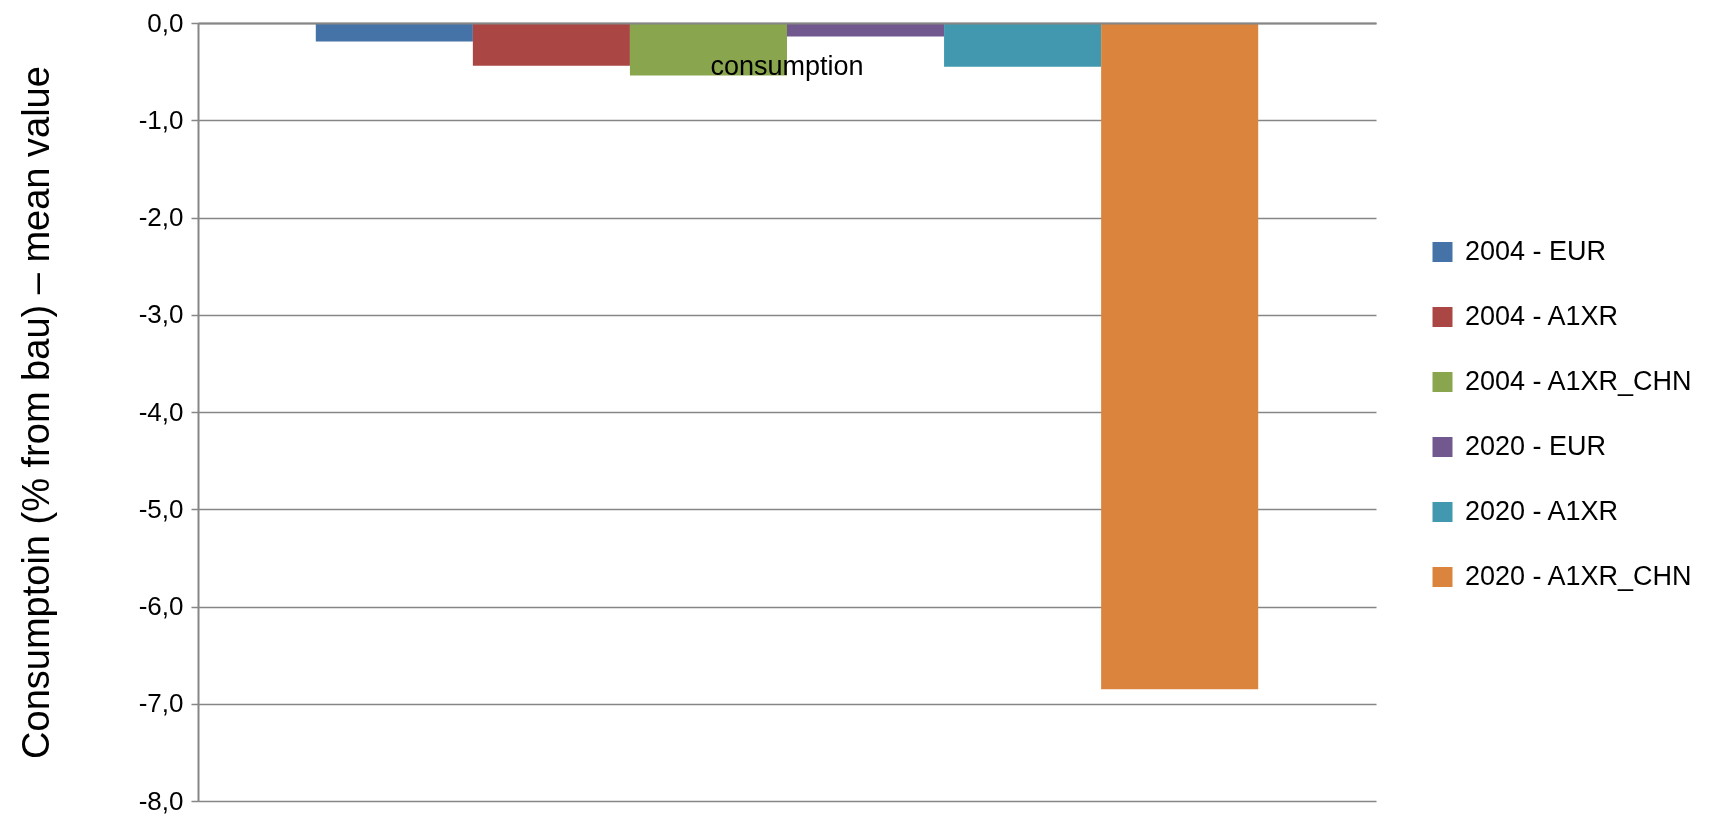 This screenshot has width=1721, height=818. Describe the element at coordinates (165, 22) in the screenshot. I see `y-tick-label: 0,0` at that location.